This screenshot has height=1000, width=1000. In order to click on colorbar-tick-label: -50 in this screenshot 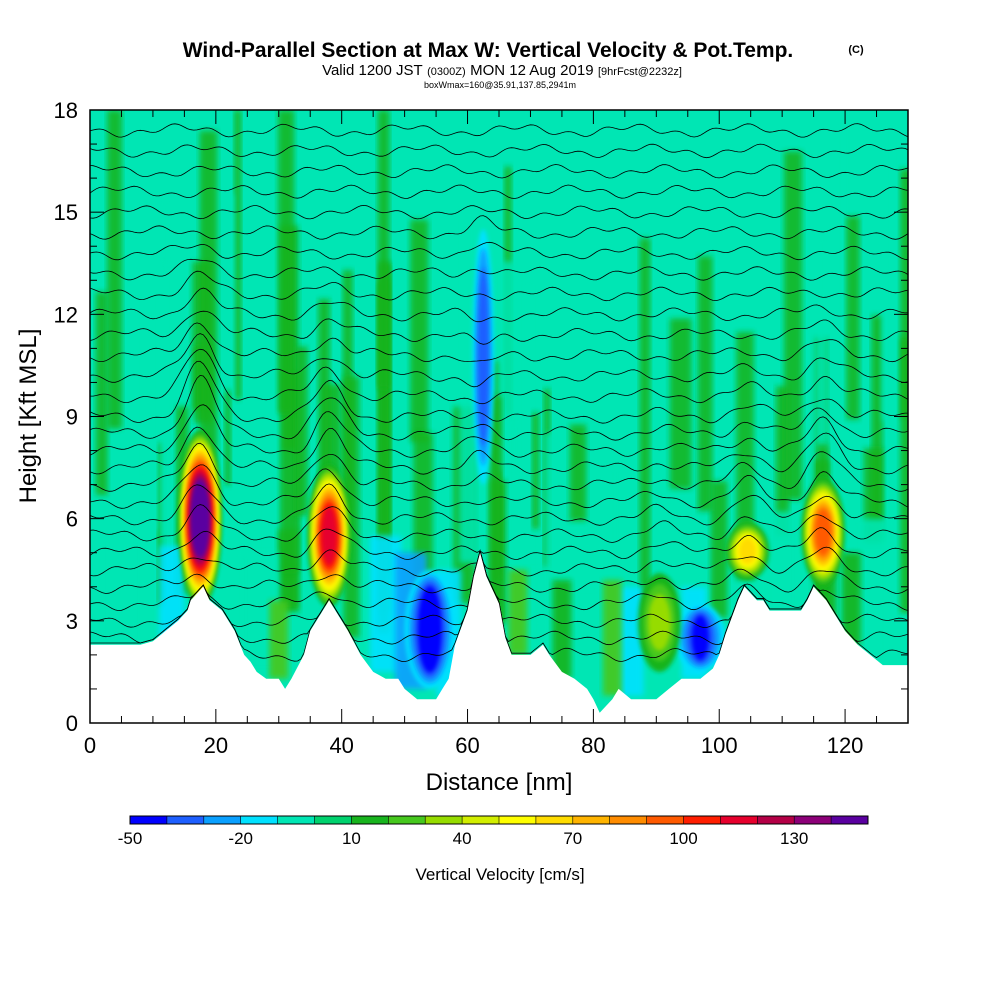, I will do `click(130, 838)`.